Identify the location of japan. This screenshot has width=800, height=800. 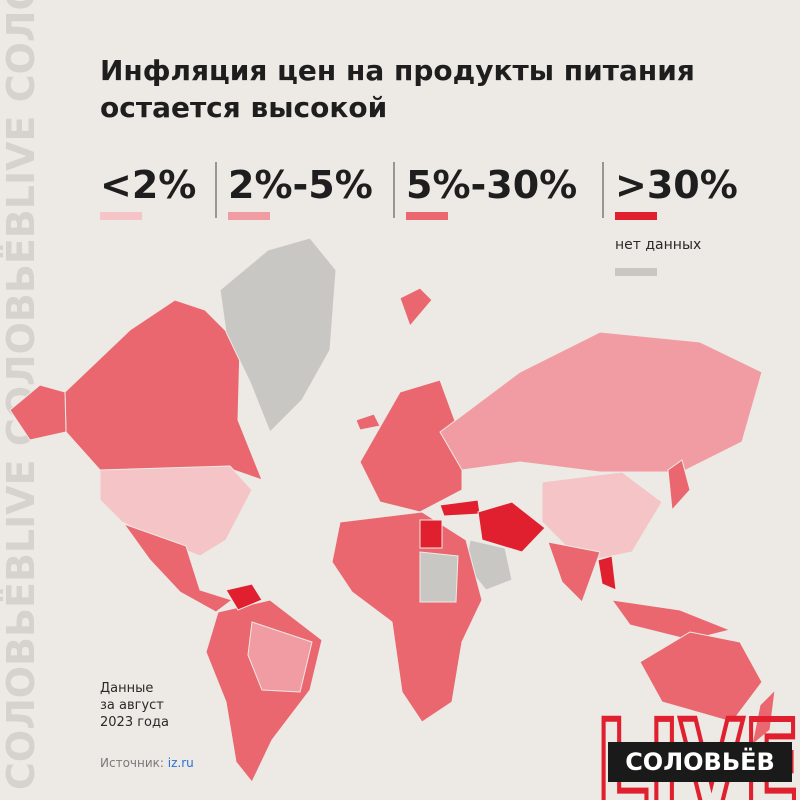
(679, 485).